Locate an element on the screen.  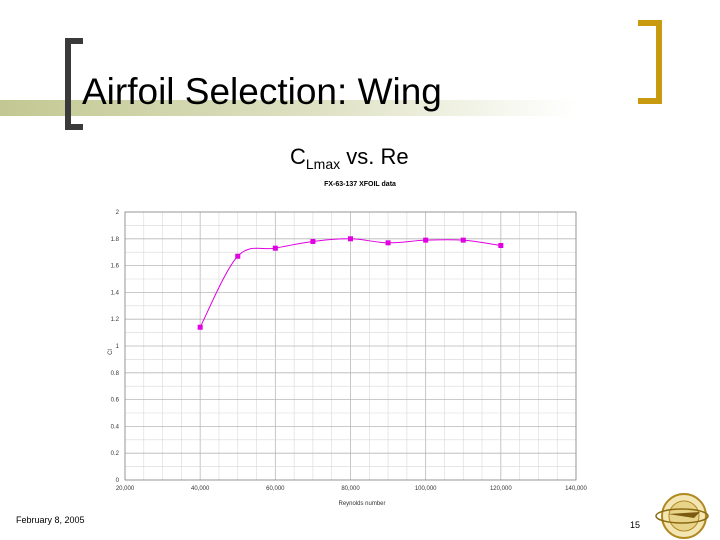
chart-title: FX-63-137 XFOIL data is located at coordinates (360, 184).